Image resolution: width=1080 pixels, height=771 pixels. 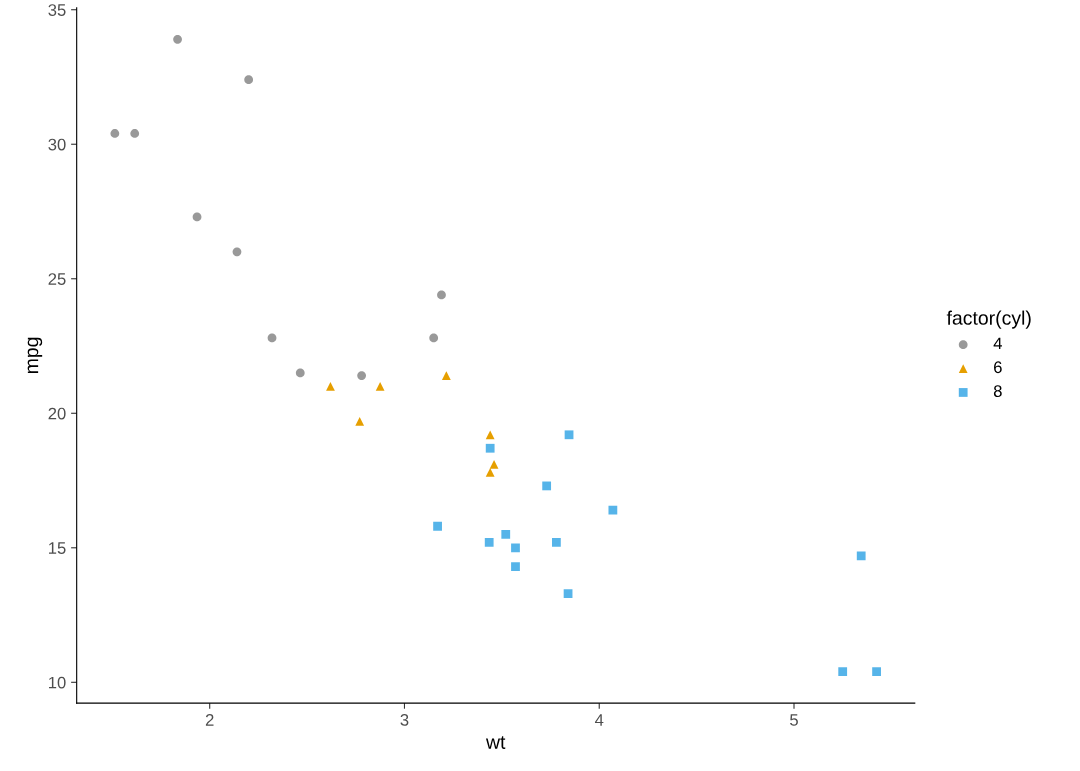 What do you see at coordinates (57, 548) in the screenshot?
I see `y-tick-label: 15` at bounding box center [57, 548].